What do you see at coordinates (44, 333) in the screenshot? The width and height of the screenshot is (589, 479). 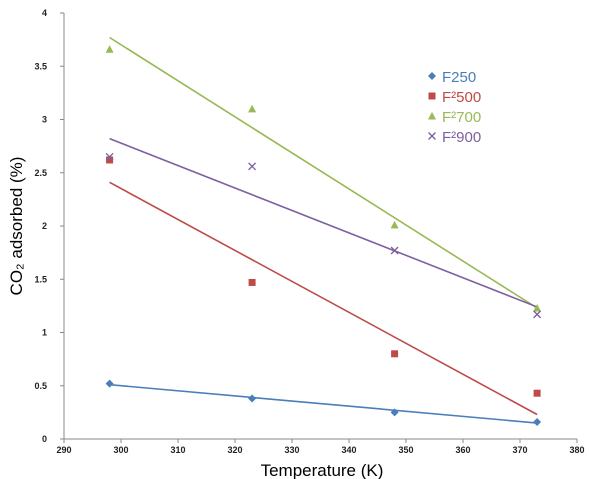 I see `y-tick-label: 1` at bounding box center [44, 333].